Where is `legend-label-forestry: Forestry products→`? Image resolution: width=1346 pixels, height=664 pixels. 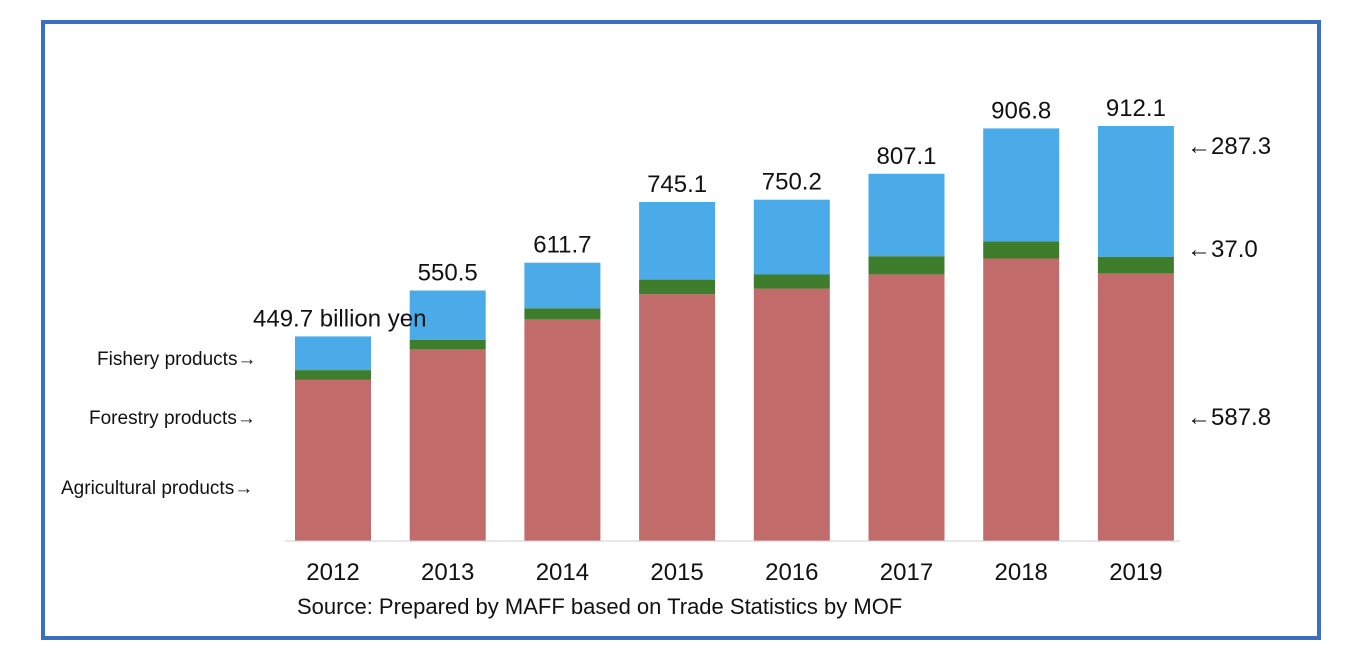
legend-label-forestry: Forestry products→ is located at coordinates (172, 418).